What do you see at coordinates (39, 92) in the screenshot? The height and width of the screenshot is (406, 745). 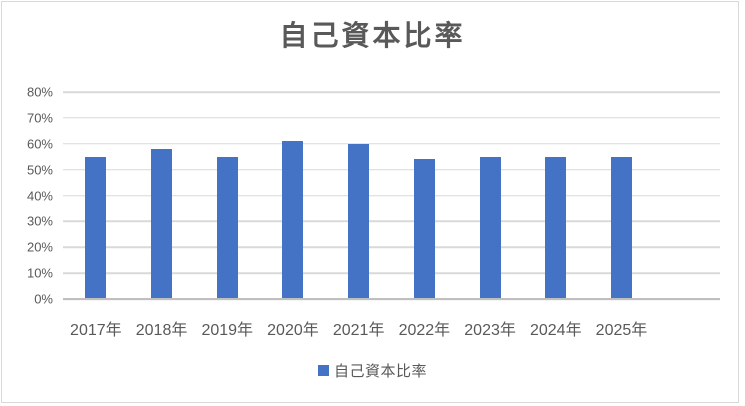 I see `y-tick-label: 80%` at bounding box center [39, 92].